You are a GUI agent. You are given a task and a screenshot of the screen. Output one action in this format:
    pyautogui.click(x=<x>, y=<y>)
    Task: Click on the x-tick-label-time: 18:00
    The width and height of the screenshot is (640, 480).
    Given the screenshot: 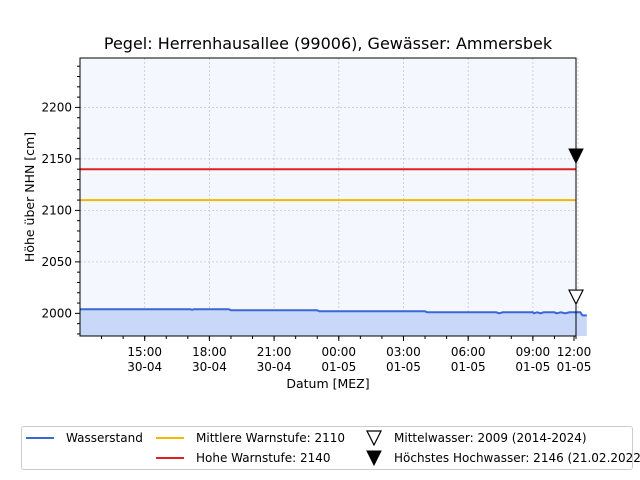 What is the action you would take?
    pyautogui.click(x=209, y=352)
    